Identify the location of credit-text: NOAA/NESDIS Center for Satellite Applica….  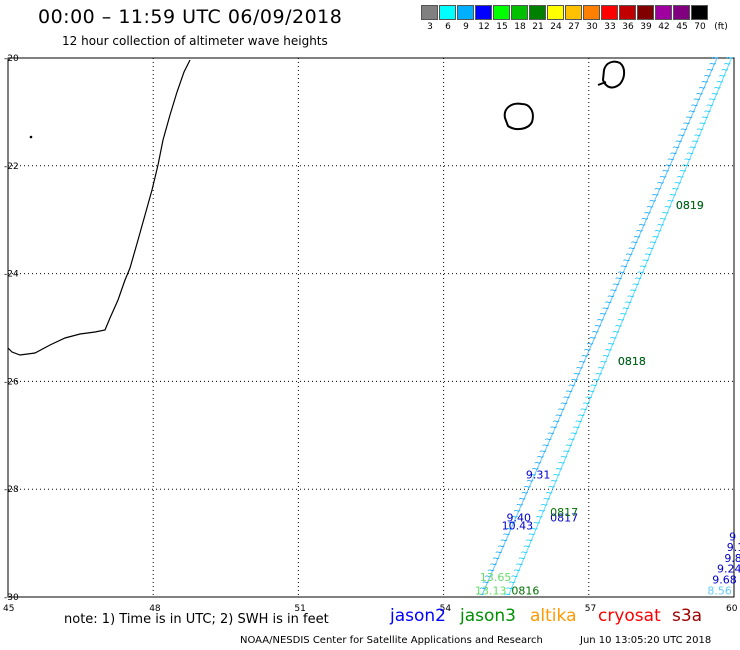
(391, 640).